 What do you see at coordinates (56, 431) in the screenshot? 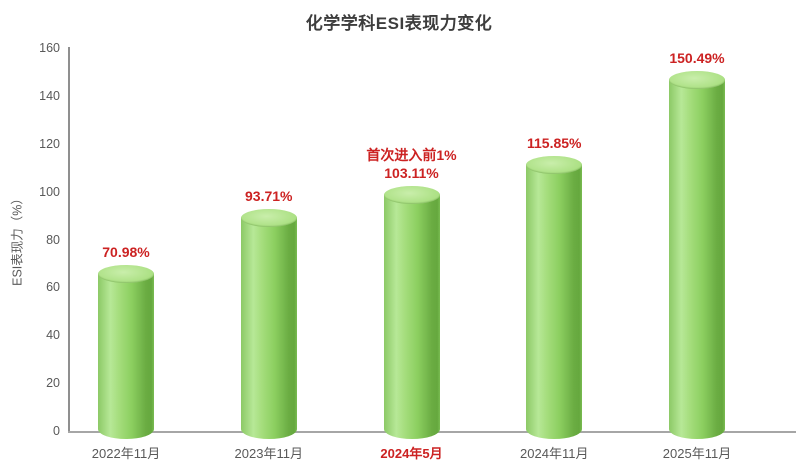
I see `y-tick-label: 0` at bounding box center [56, 431].